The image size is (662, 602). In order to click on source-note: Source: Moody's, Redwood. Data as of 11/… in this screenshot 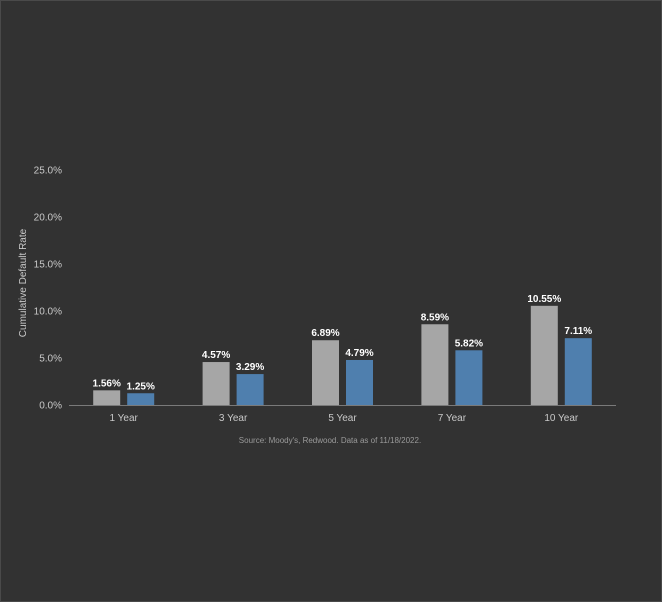, I will do `click(330, 440)`.